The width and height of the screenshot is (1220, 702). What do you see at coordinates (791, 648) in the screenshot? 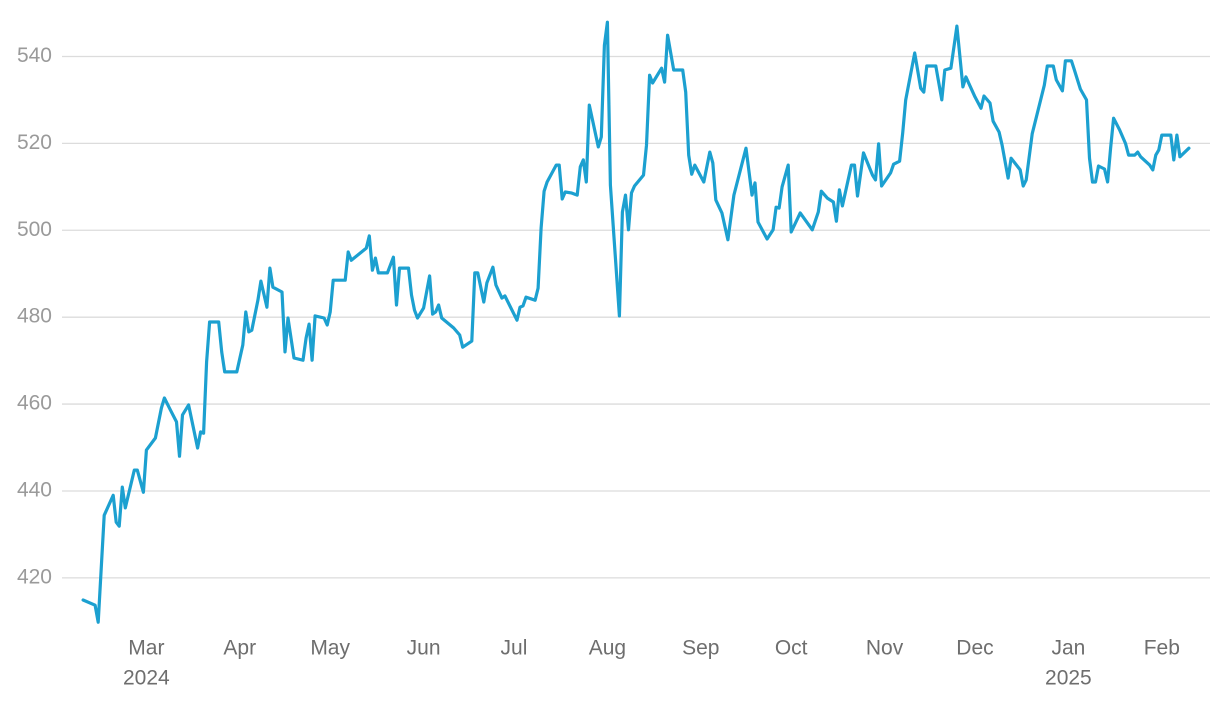
I see `x-tick-label: Oct` at bounding box center [791, 648].